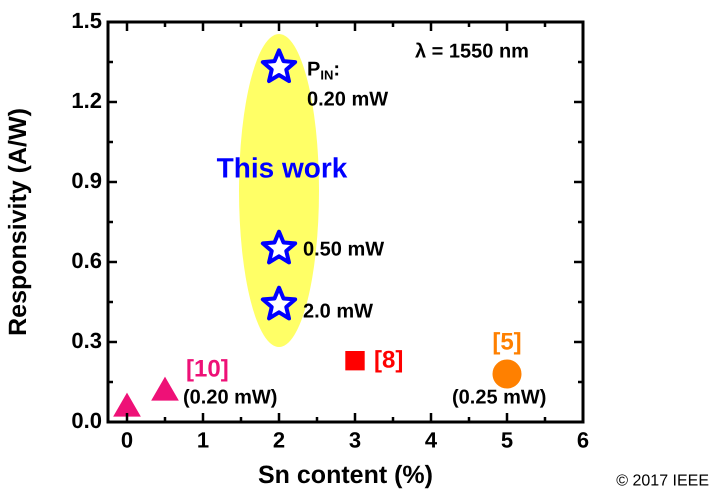  I want to click on y-tick-label: 1.5, so click(86, 21).